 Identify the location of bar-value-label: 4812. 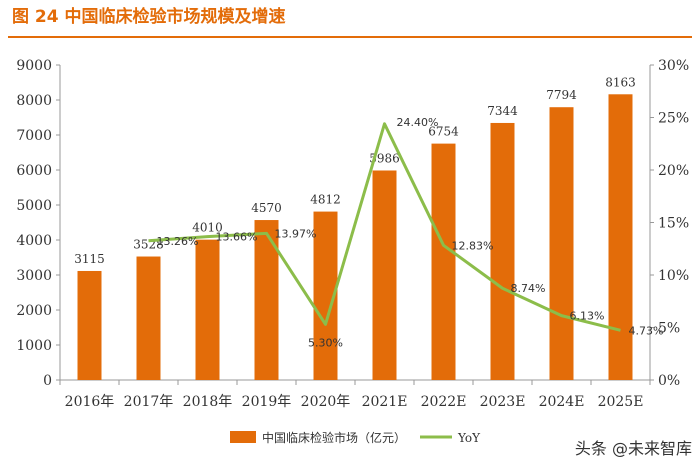
(325, 200).